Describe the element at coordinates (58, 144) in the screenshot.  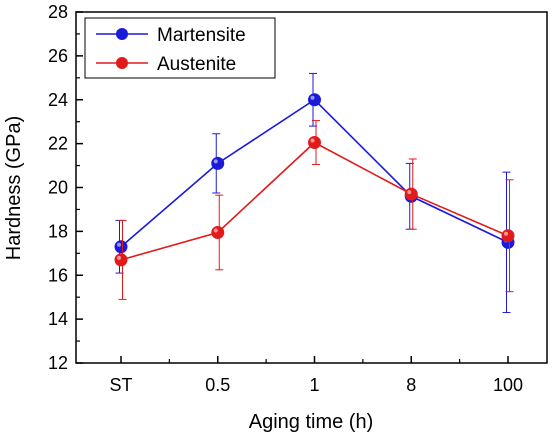
I see `y-tick-label: 22` at that location.